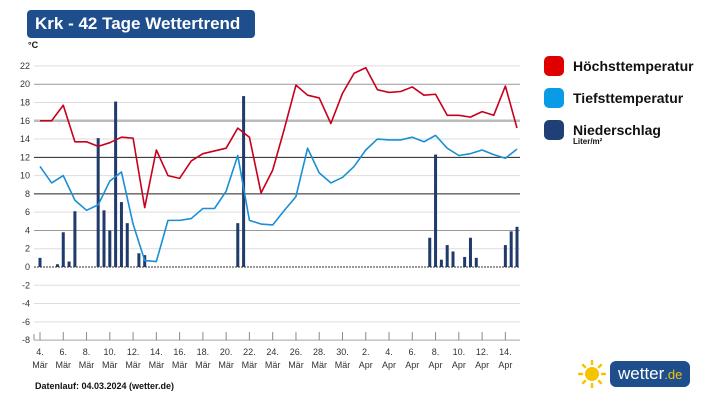 The image size is (717, 403). What do you see at coordinates (179, 352) in the screenshot?
I see `x-tick-day: 16.` at bounding box center [179, 352].